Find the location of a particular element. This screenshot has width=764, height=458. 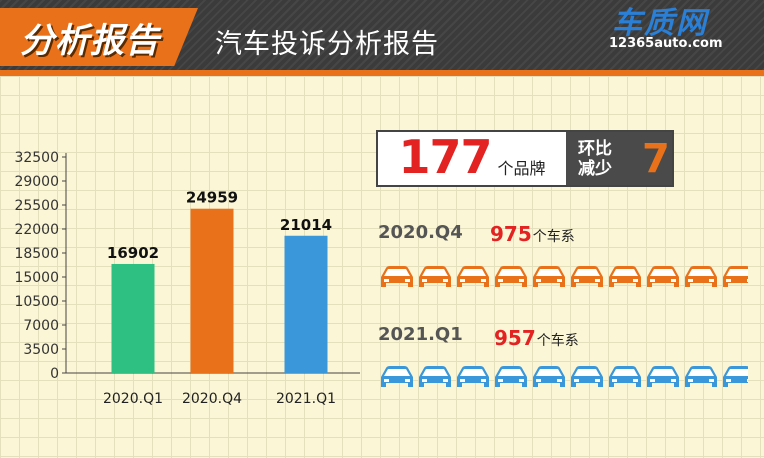

change-label-line2: 减少 is located at coordinates (595, 168).